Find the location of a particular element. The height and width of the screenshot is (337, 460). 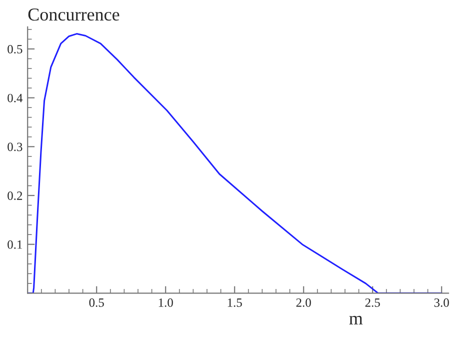

x-tick-label: 1.0 is located at coordinates (165, 302).